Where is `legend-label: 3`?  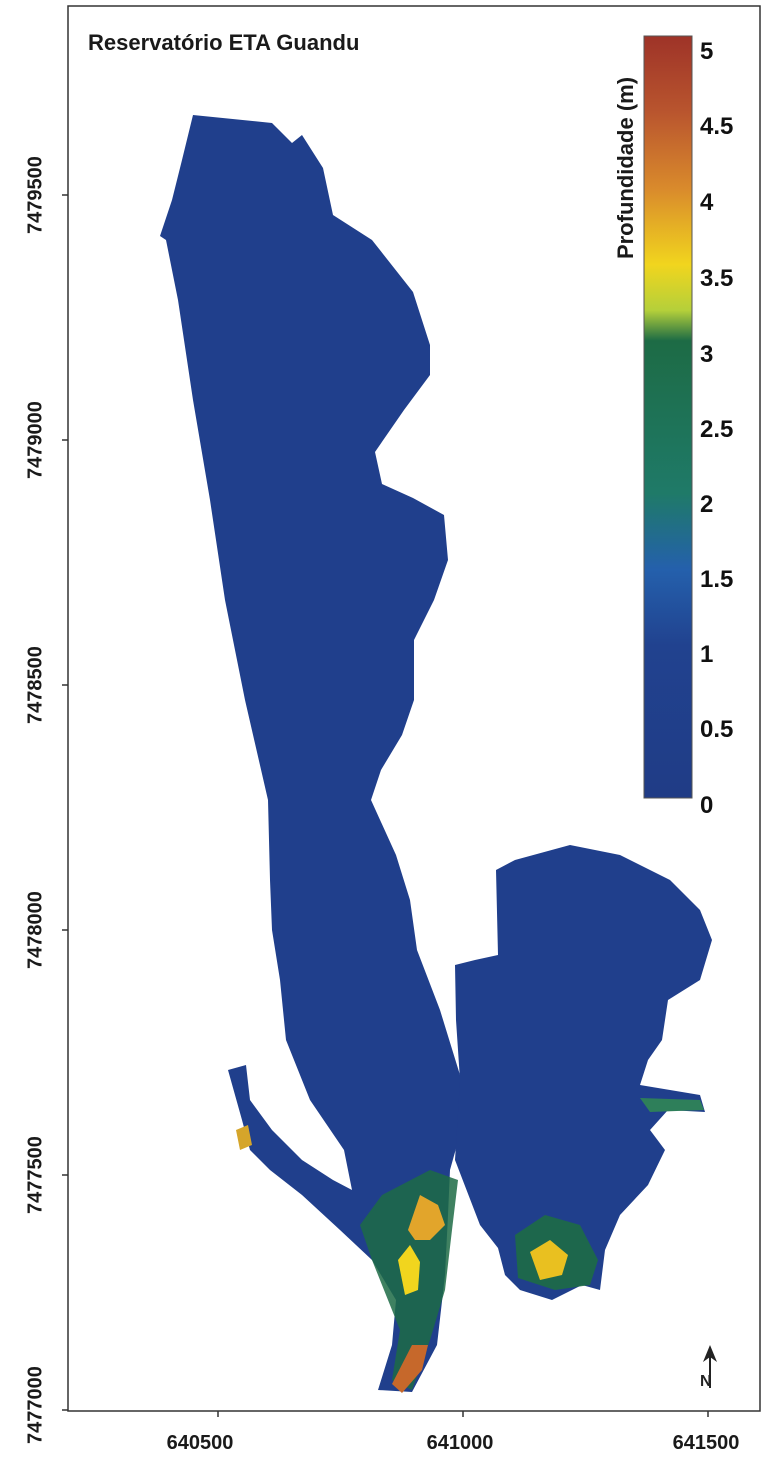 legend-label: 3 is located at coordinates (707, 354).